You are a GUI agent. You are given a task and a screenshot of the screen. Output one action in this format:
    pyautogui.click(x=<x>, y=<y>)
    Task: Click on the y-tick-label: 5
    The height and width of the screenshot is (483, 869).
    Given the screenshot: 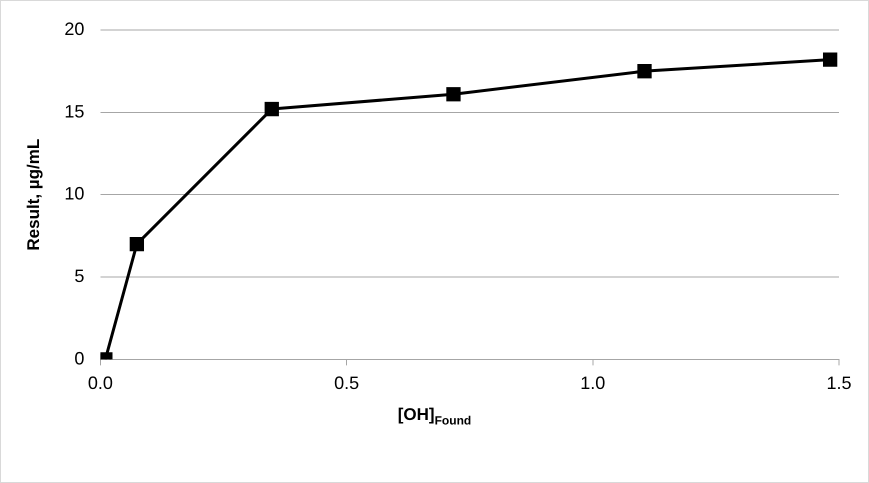 What is the action you would take?
    pyautogui.click(x=79, y=276)
    